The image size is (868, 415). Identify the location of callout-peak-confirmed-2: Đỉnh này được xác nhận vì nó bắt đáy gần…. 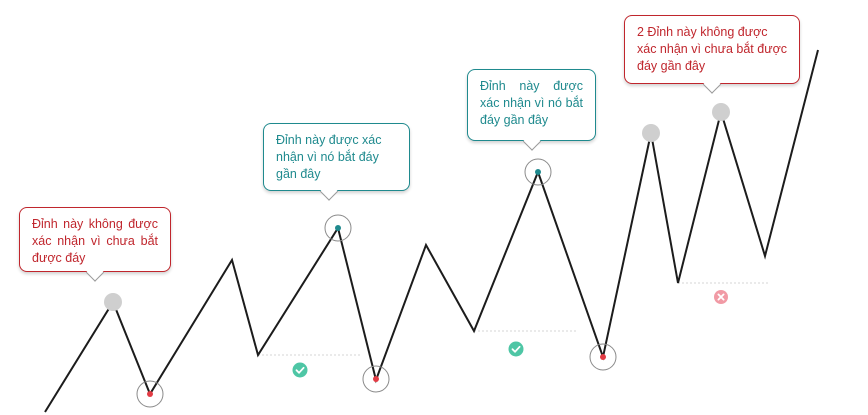
(531, 105).